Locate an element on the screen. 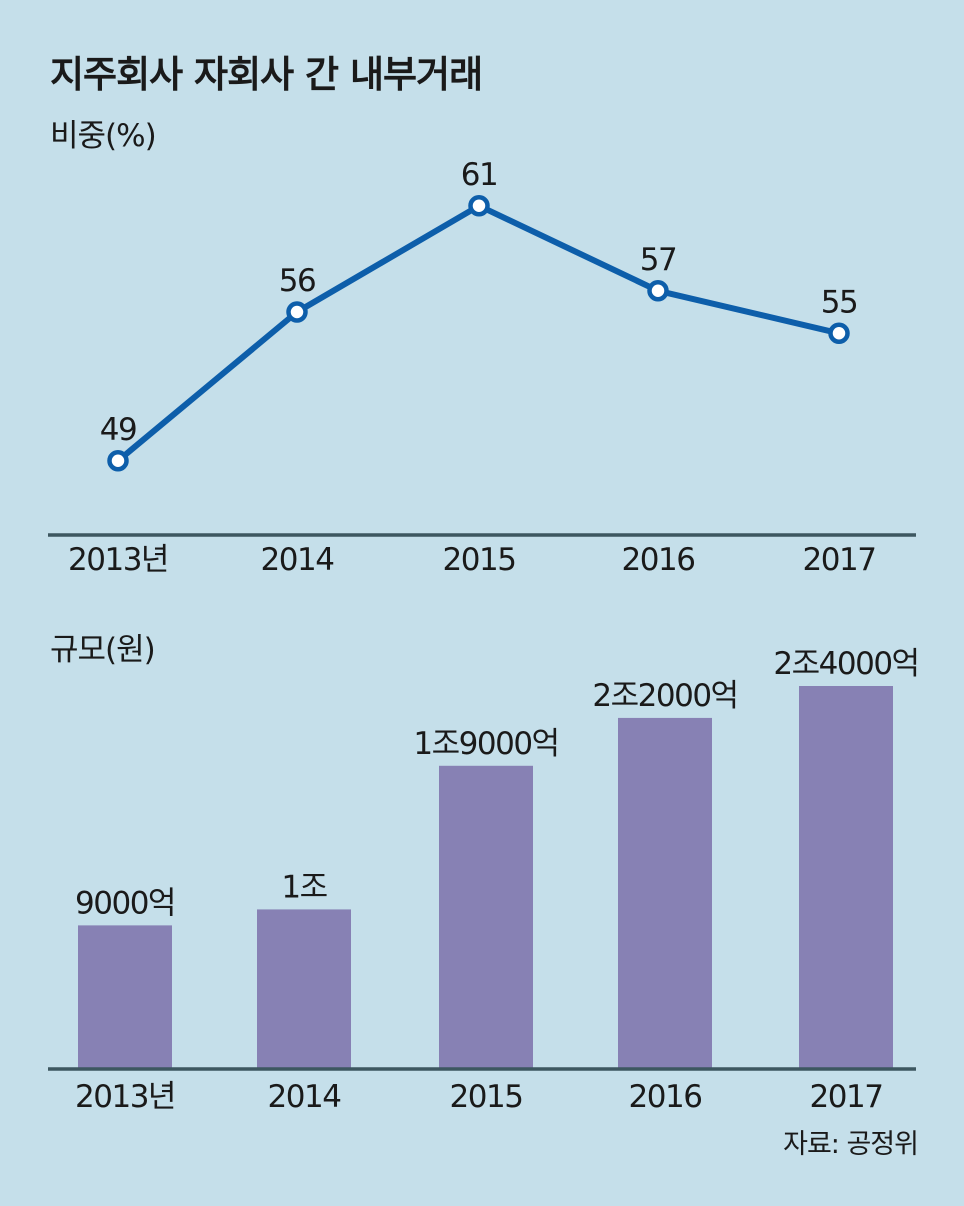  bar-x-tick-3: 2016 is located at coordinates (665, 1097).